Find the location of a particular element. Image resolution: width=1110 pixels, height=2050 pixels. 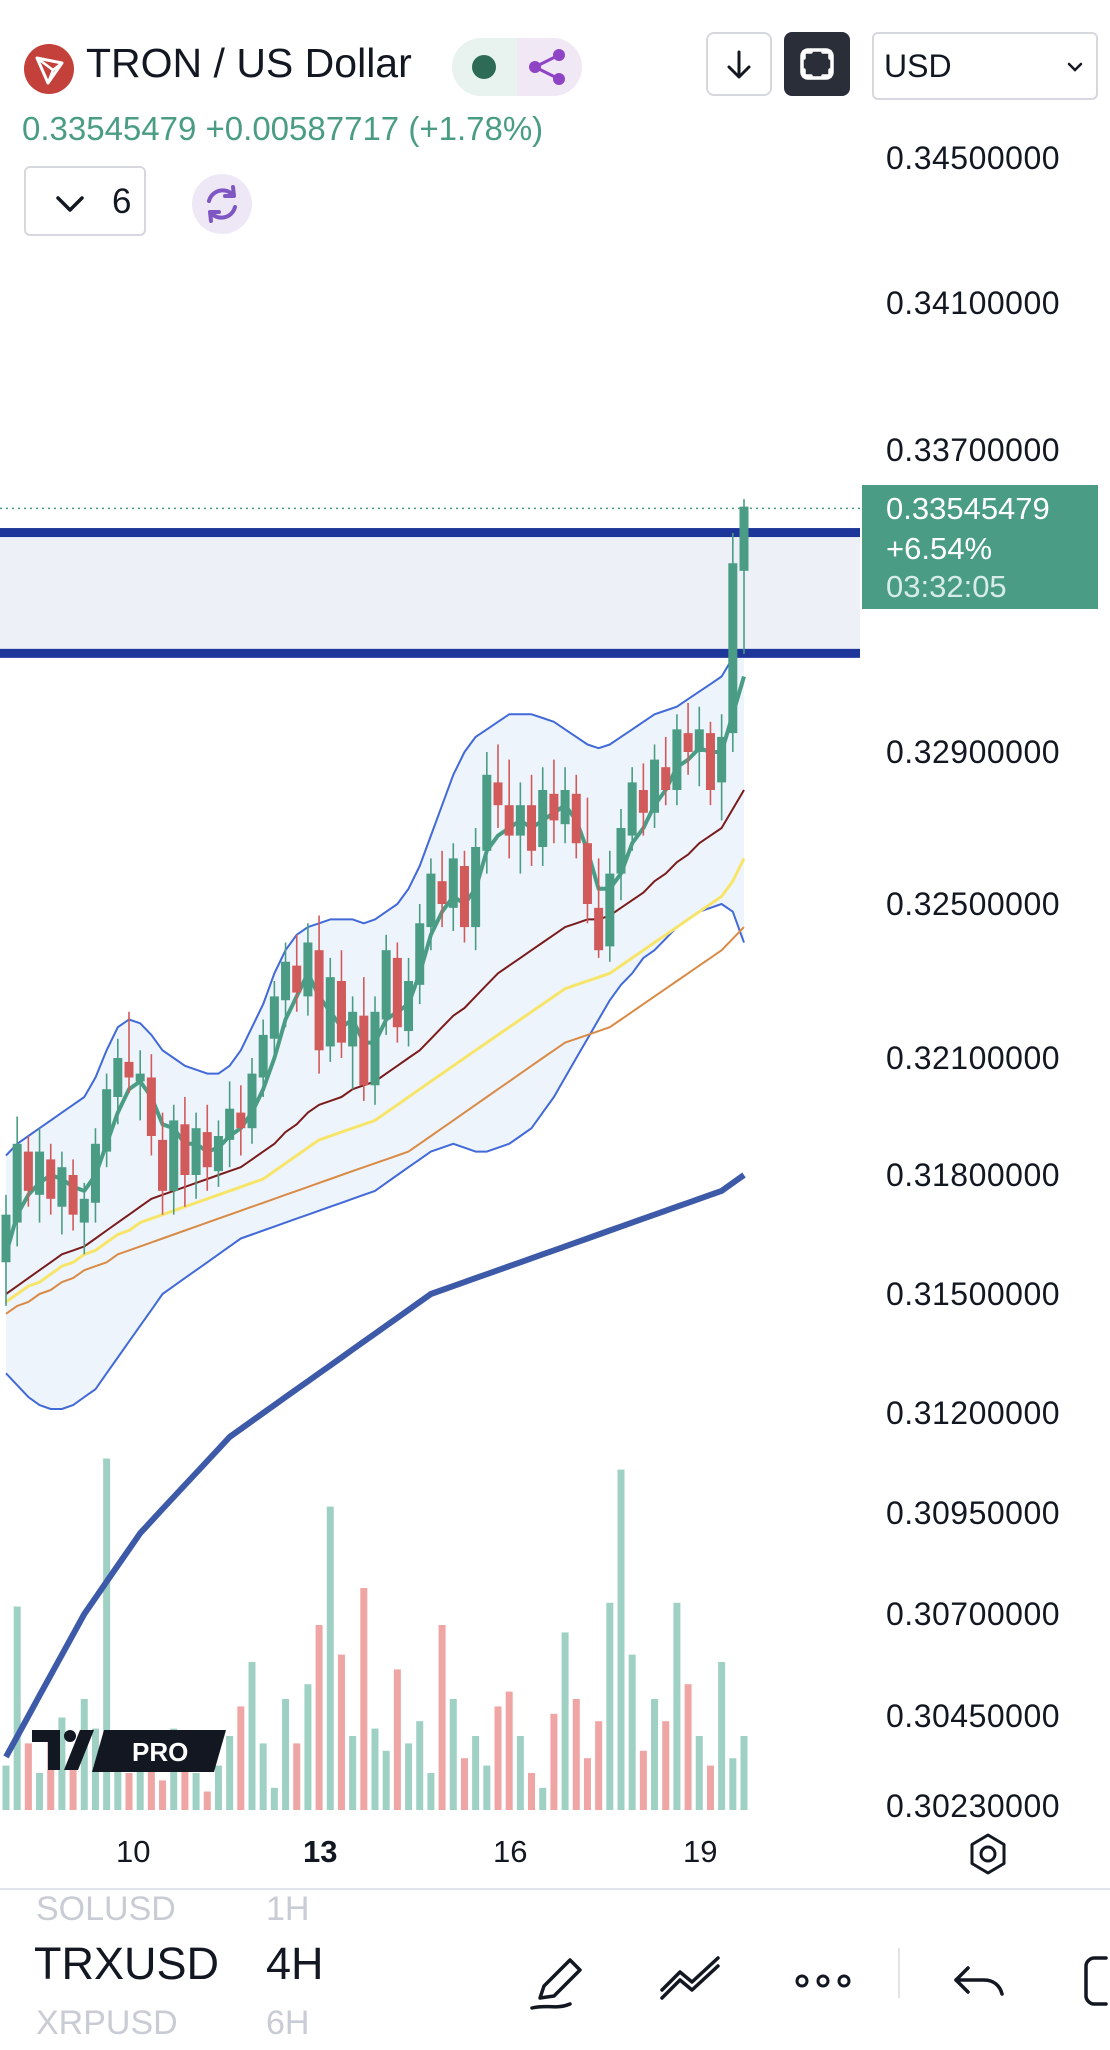

settings-hexagon-icon is located at coordinates (988, 1854).